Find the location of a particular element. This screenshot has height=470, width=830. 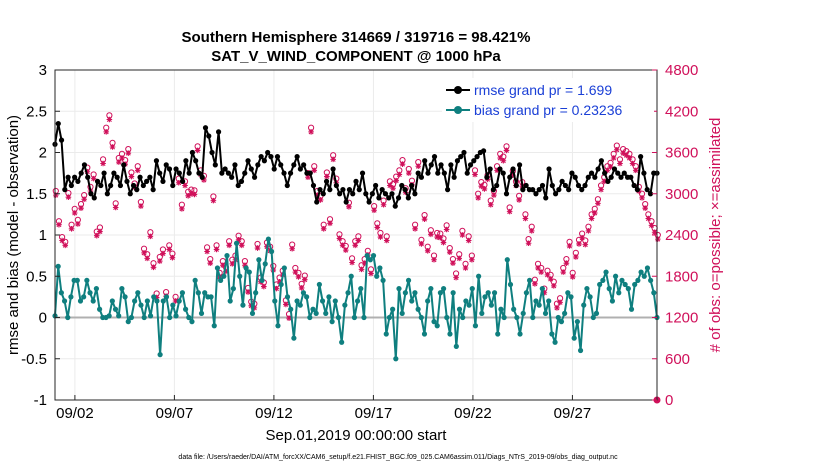

y-axis-label: rmse and bias (model - observation) is located at coordinates (13, 235).